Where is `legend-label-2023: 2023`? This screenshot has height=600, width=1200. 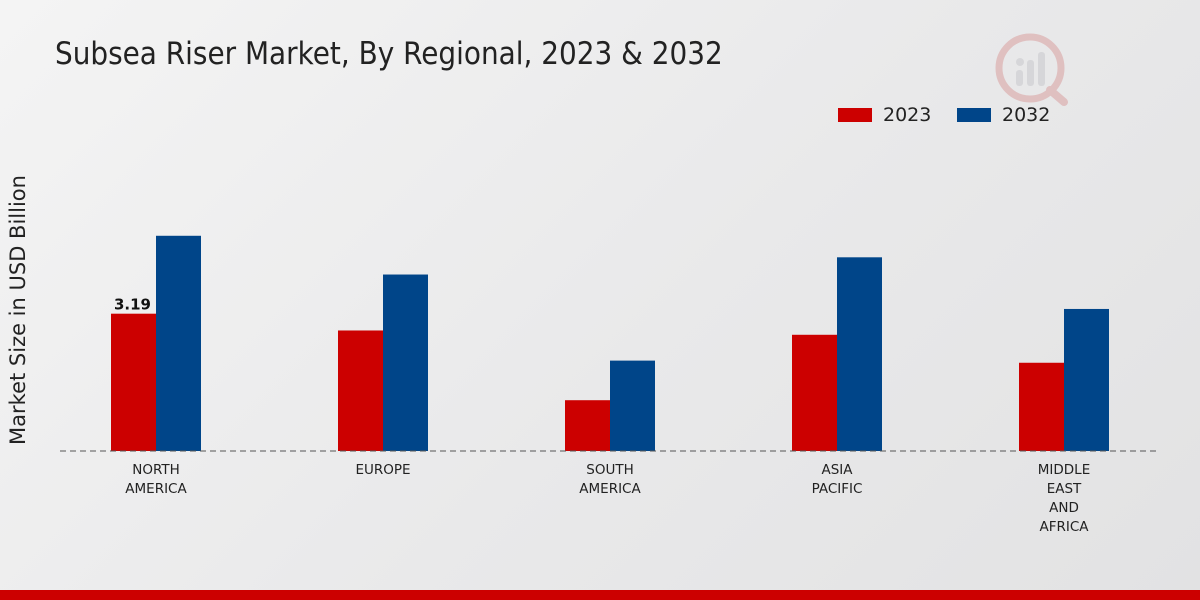 legend-label-2023: 2023 is located at coordinates (907, 115).